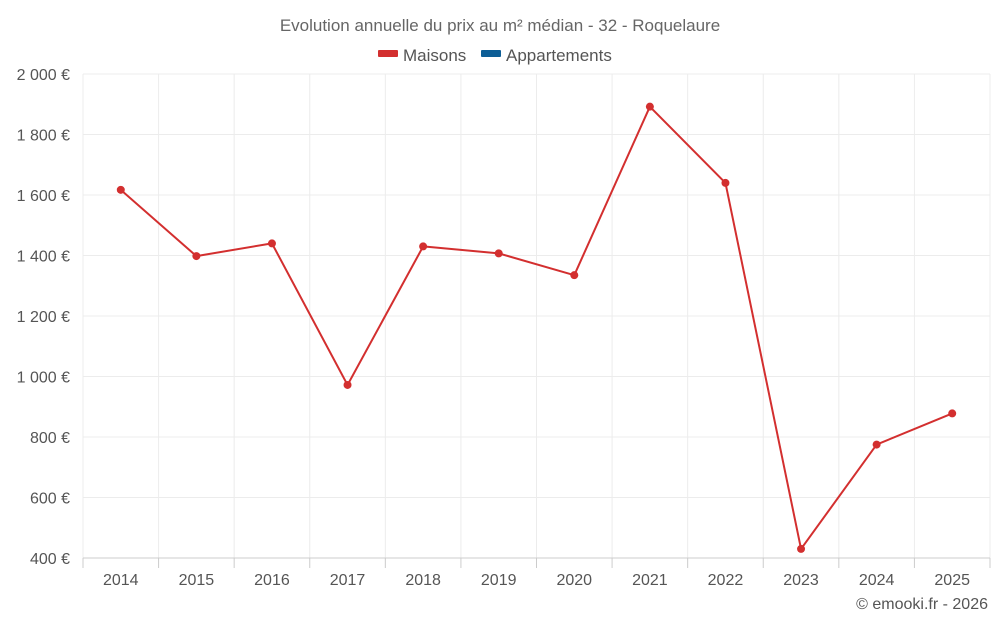 The height and width of the screenshot is (625, 1000). I want to click on data-point-maisons-2016, so click(271, 243).